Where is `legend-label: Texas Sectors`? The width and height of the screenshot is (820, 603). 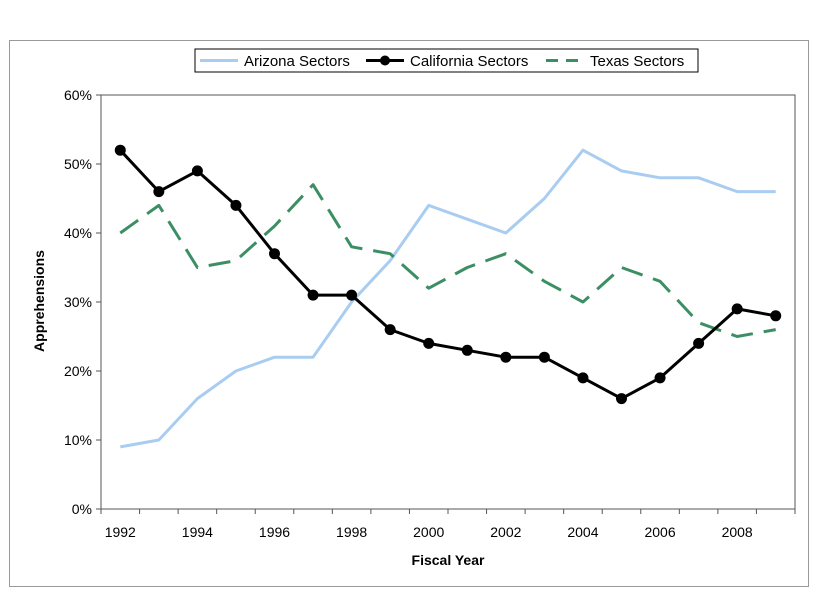 legend-label: Texas Sectors is located at coordinates (637, 61).